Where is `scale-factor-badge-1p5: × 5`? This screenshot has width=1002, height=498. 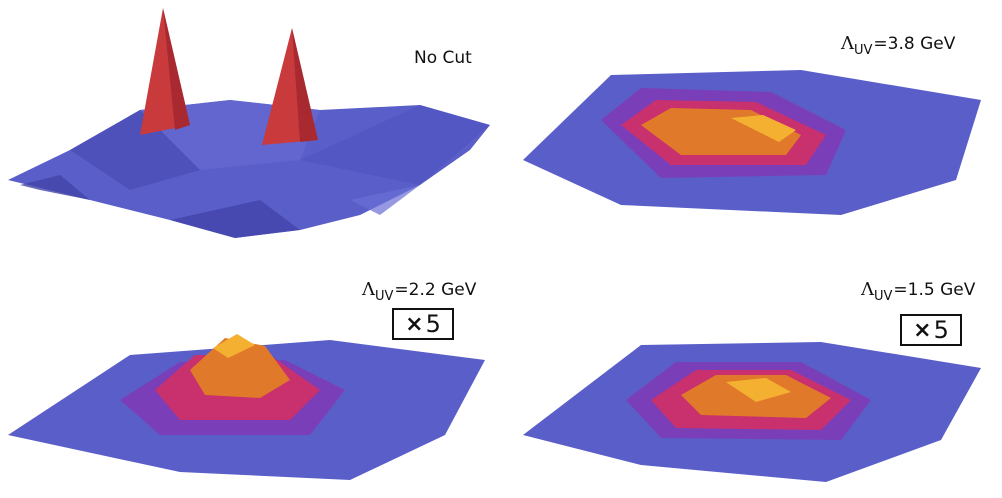
scale-factor-badge-1p5: × 5 is located at coordinates (931, 330).